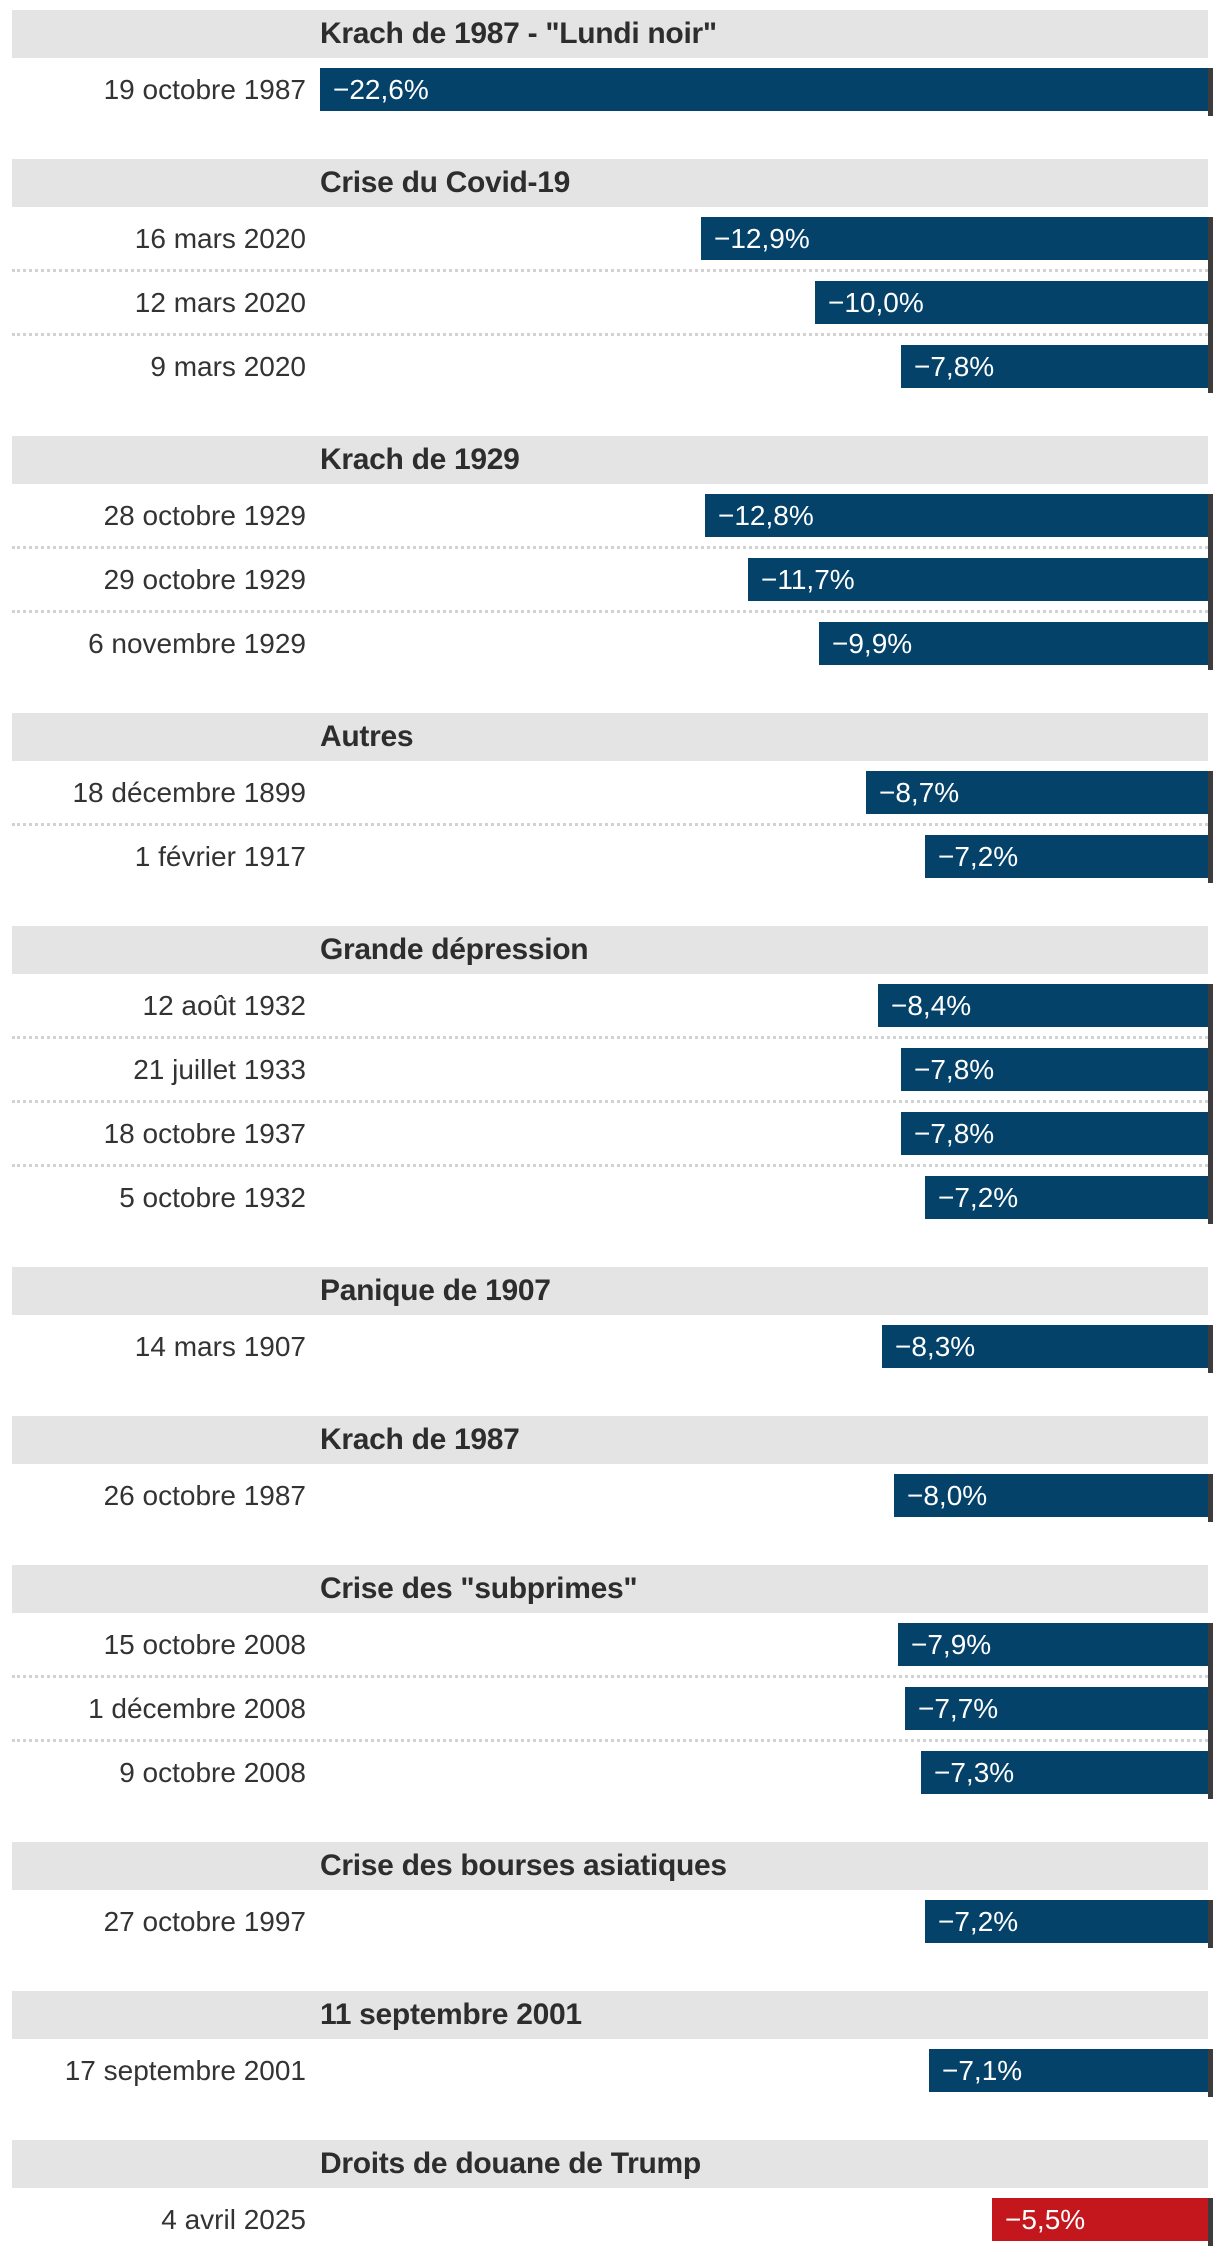 The height and width of the screenshot is (2266, 1220). Describe the element at coordinates (1045, 1346) in the screenshot. I see `value-bar: −8,3%` at that location.